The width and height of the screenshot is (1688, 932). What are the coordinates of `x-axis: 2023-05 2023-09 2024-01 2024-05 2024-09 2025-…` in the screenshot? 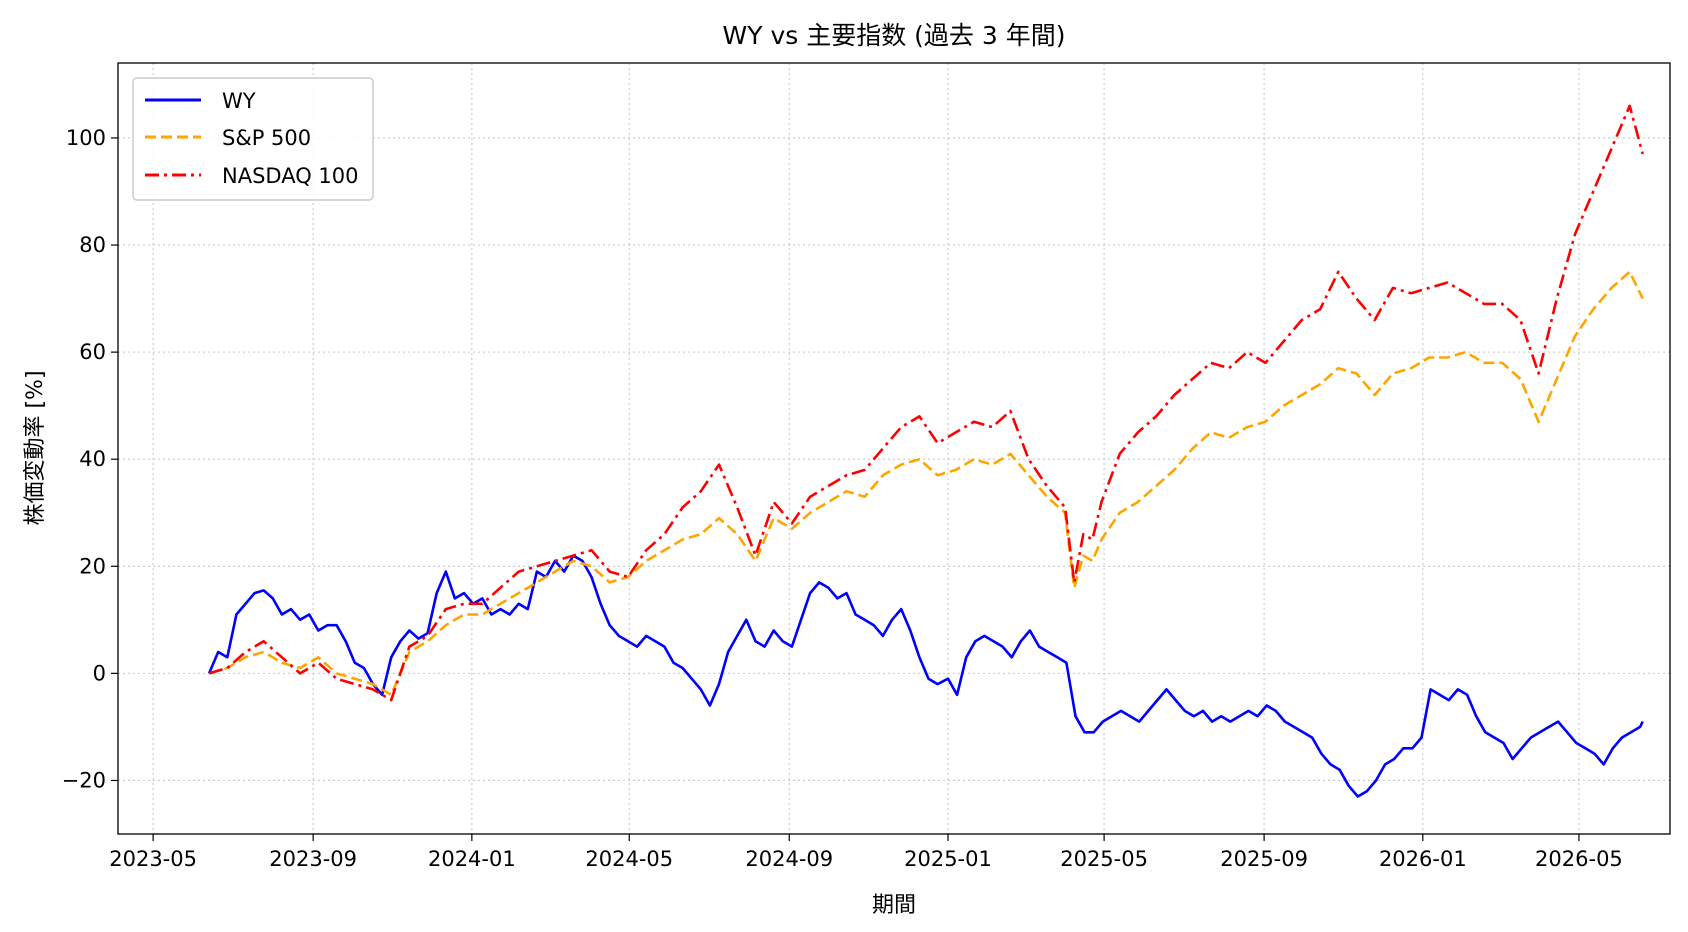 It's located at (866, 852).